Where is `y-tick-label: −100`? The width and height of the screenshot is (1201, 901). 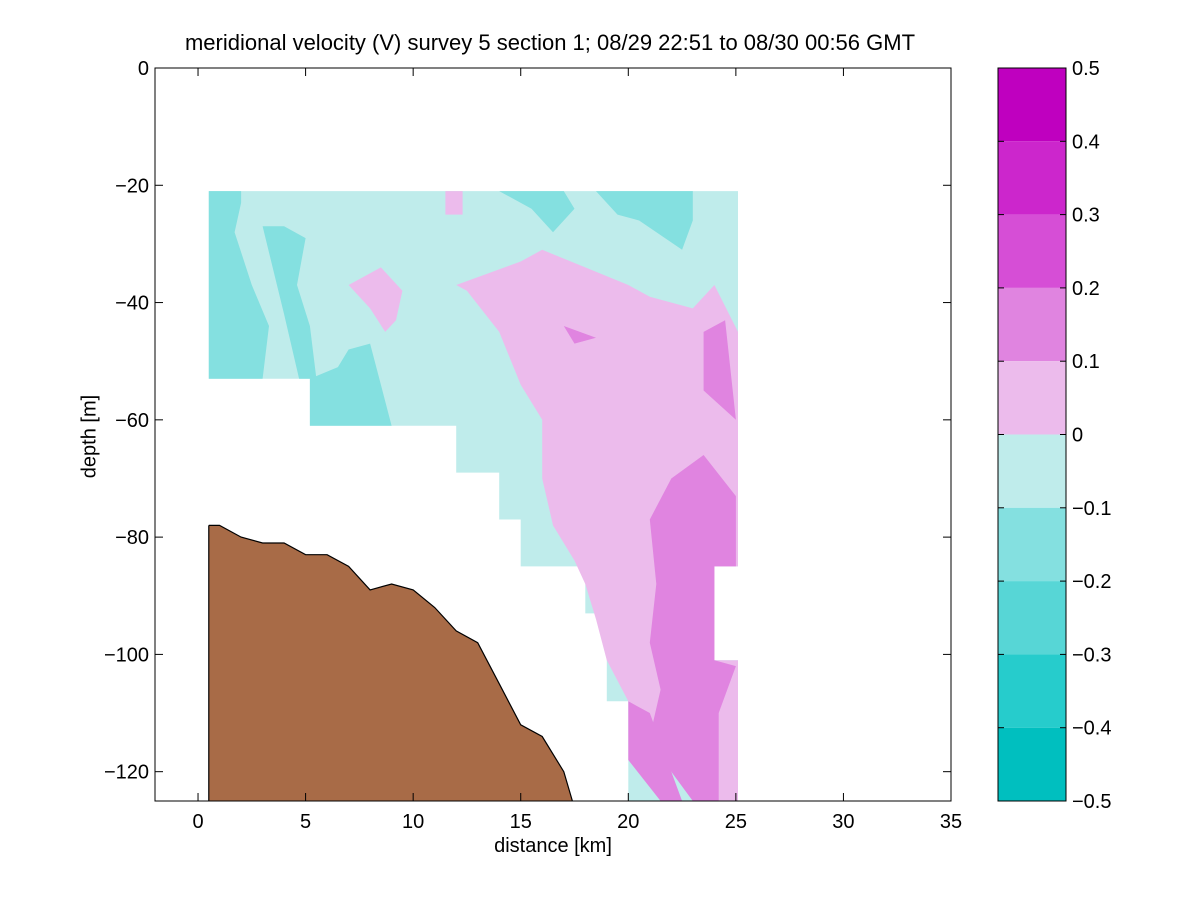
y-tick-label: −100 is located at coordinates (126, 655).